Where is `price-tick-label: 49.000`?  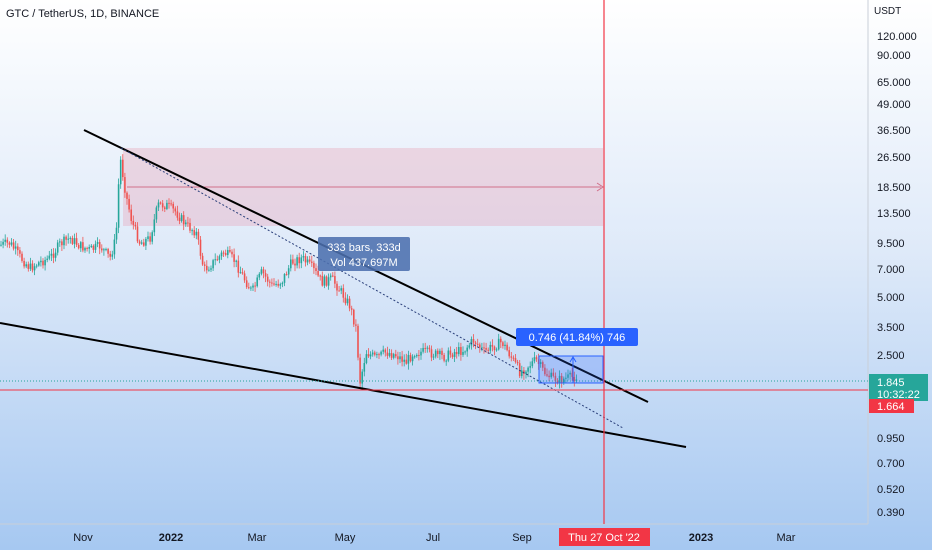
price-tick-label: 49.000 is located at coordinates (894, 105).